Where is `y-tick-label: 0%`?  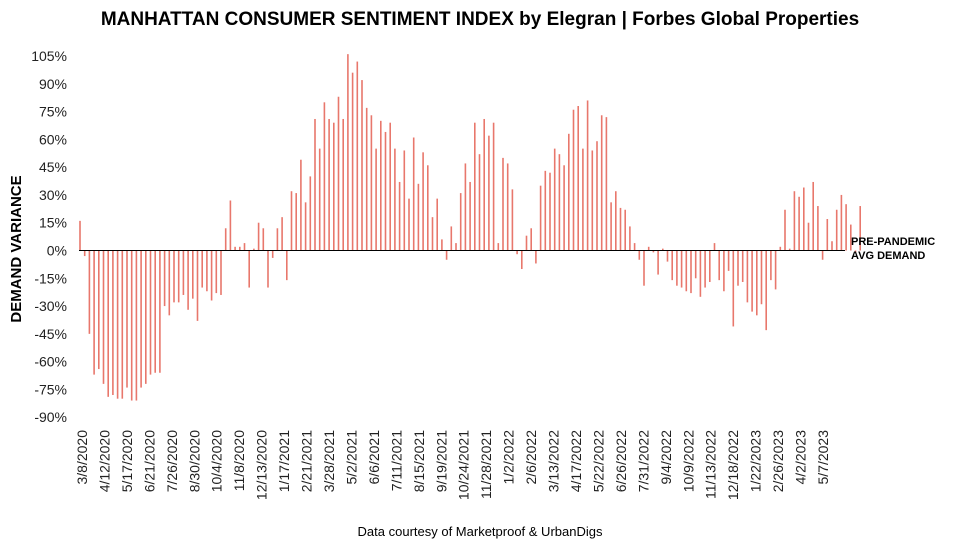 y-tick-label: 0% is located at coordinates (57, 251).